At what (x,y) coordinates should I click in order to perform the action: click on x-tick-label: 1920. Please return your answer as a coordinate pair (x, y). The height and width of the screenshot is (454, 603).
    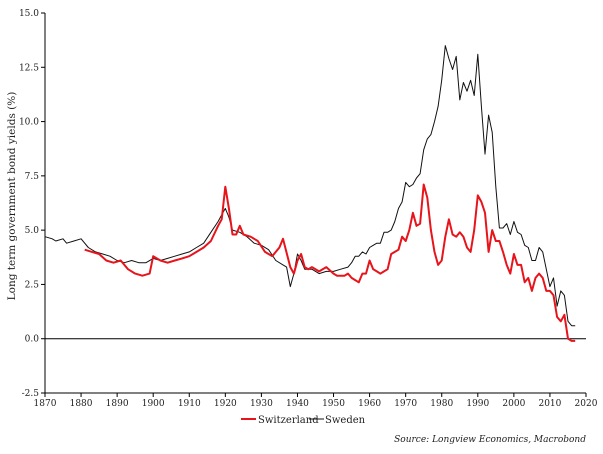
    Looking at the image, I should click on (225, 404).